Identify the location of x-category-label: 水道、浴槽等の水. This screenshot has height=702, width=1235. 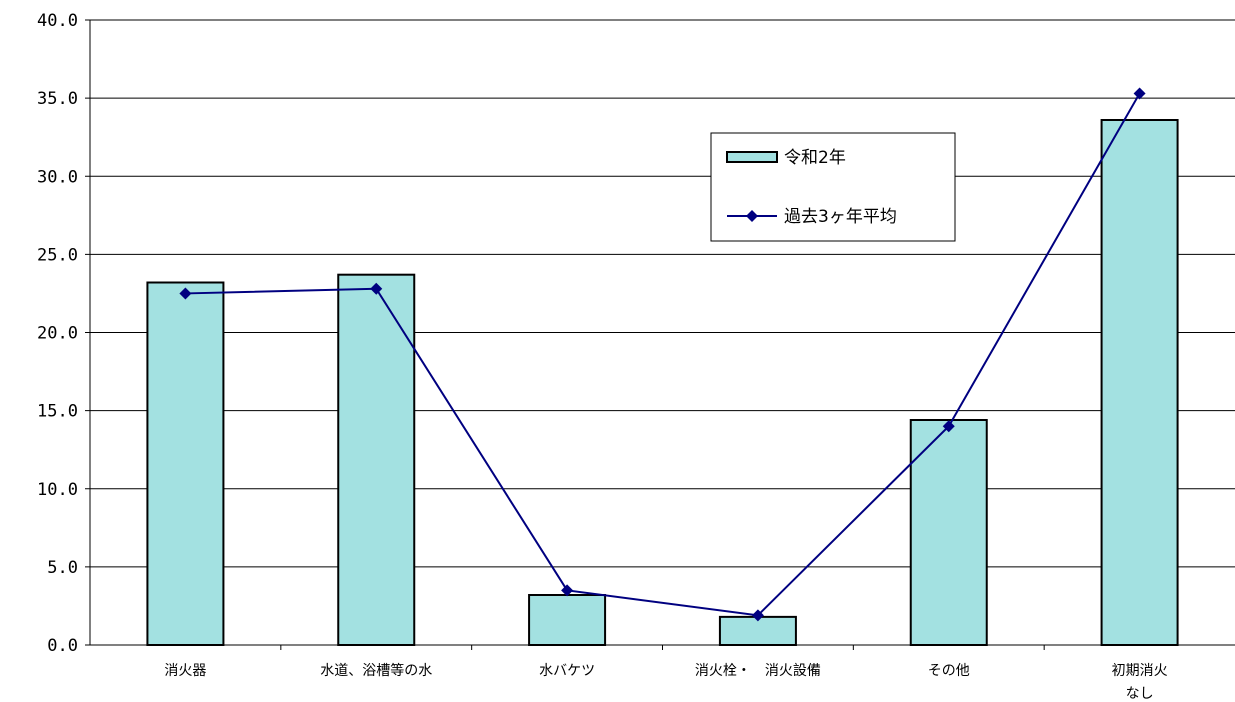
(376, 670).